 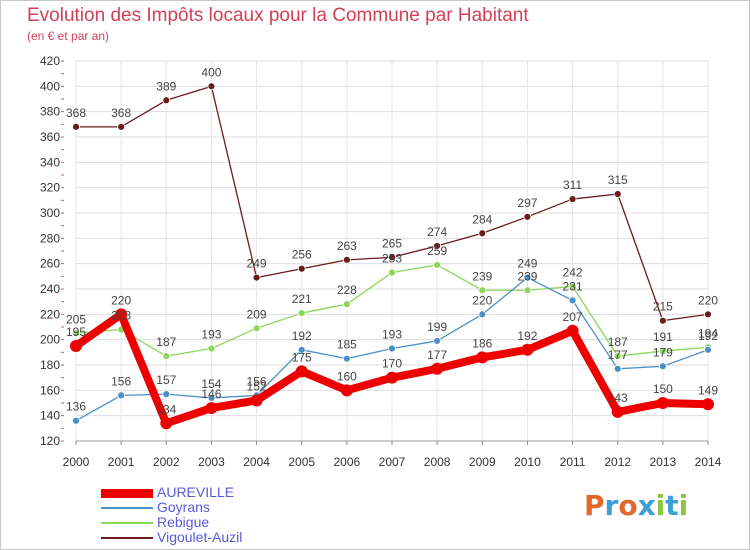 I want to click on data-label-vigoulet-auzil: 215, so click(x=663, y=307).